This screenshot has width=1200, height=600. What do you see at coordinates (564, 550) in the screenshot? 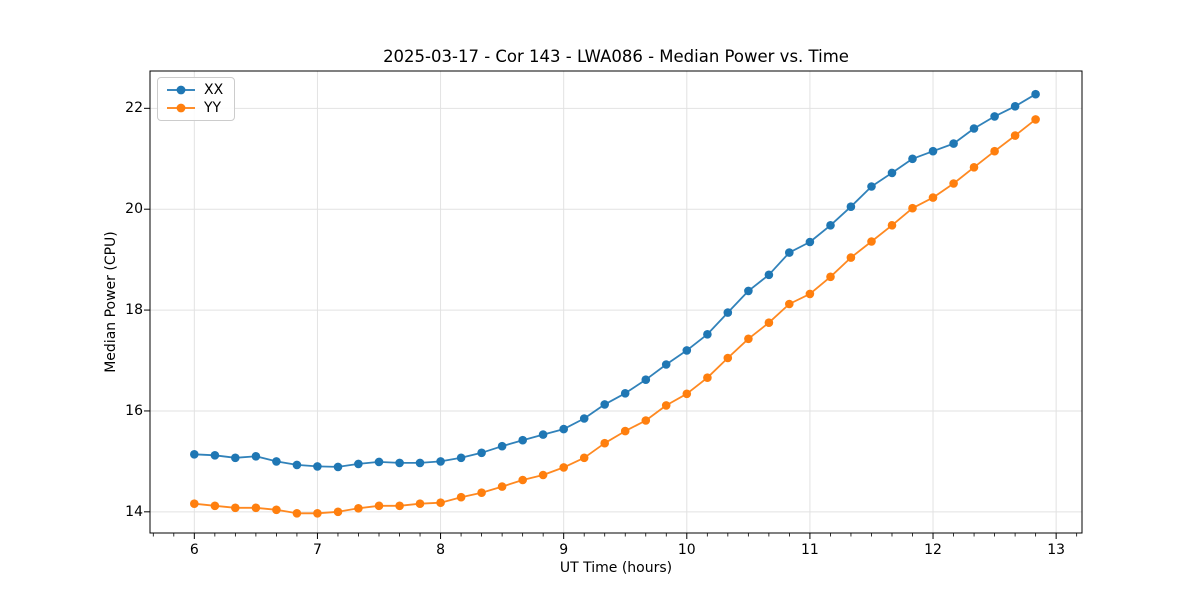
I see `x-tick-label: 9` at bounding box center [564, 550].